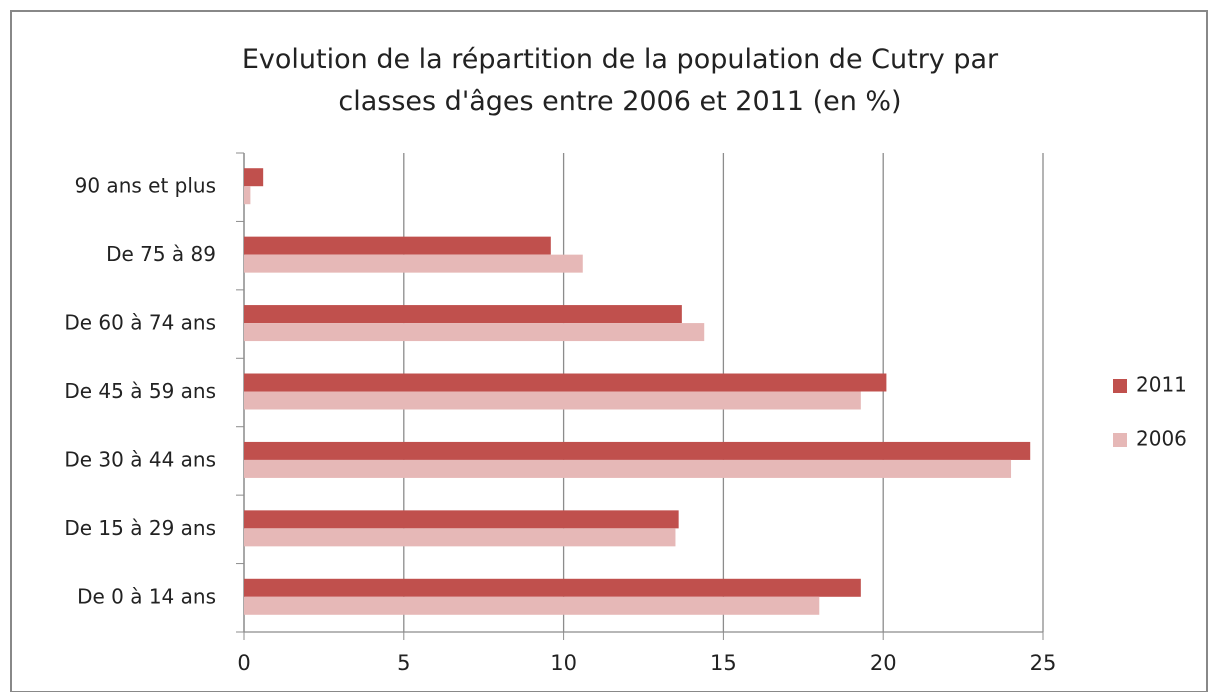  Describe the element at coordinates (563, 663) in the screenshot. I see `x-tick-label: 10` at that location.